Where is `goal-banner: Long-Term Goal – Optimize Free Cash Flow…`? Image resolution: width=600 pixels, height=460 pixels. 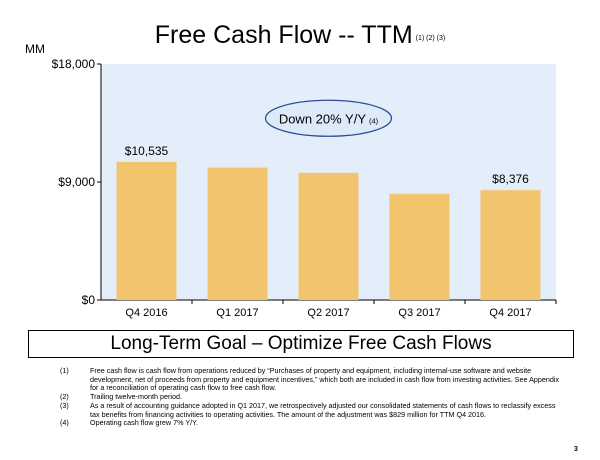 goal-banner: Long-Term Goal – Optimize Free Cash Flow… is located at coordinates (301, 344).